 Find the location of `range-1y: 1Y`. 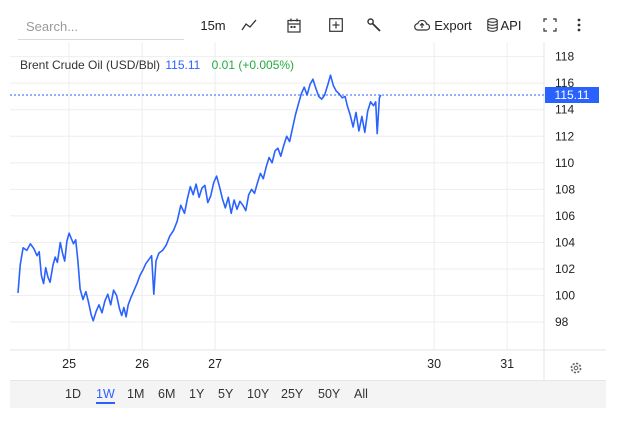

range-1y: 1Y is located at coordinates (197, 394).